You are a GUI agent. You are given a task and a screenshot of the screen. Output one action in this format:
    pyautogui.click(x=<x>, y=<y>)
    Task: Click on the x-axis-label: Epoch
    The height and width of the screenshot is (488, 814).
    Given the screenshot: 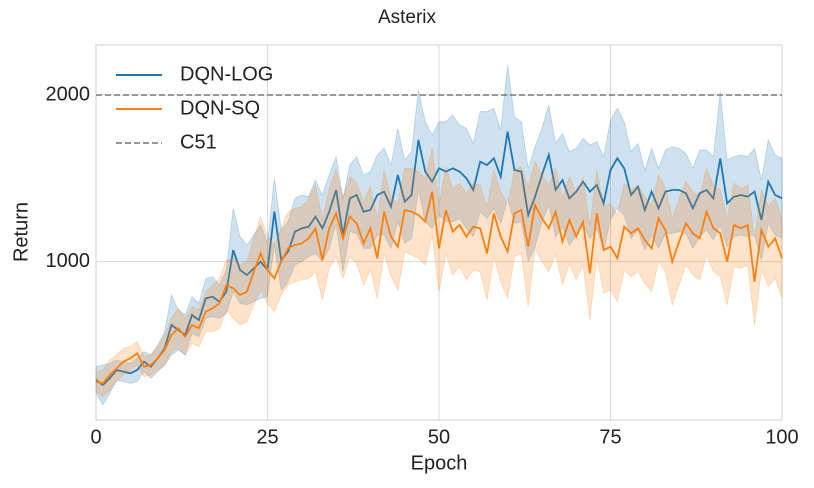 What is the action you would take?
    pyautogui.click(x=439, y=463)
    